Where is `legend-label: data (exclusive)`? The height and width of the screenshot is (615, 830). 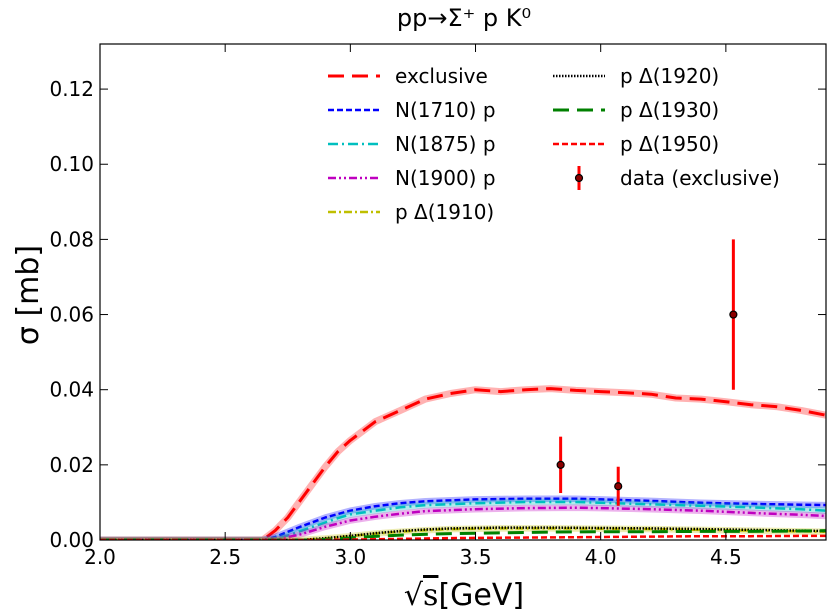
legend-label: data (exclusive) is located at coordinates (700, 178).